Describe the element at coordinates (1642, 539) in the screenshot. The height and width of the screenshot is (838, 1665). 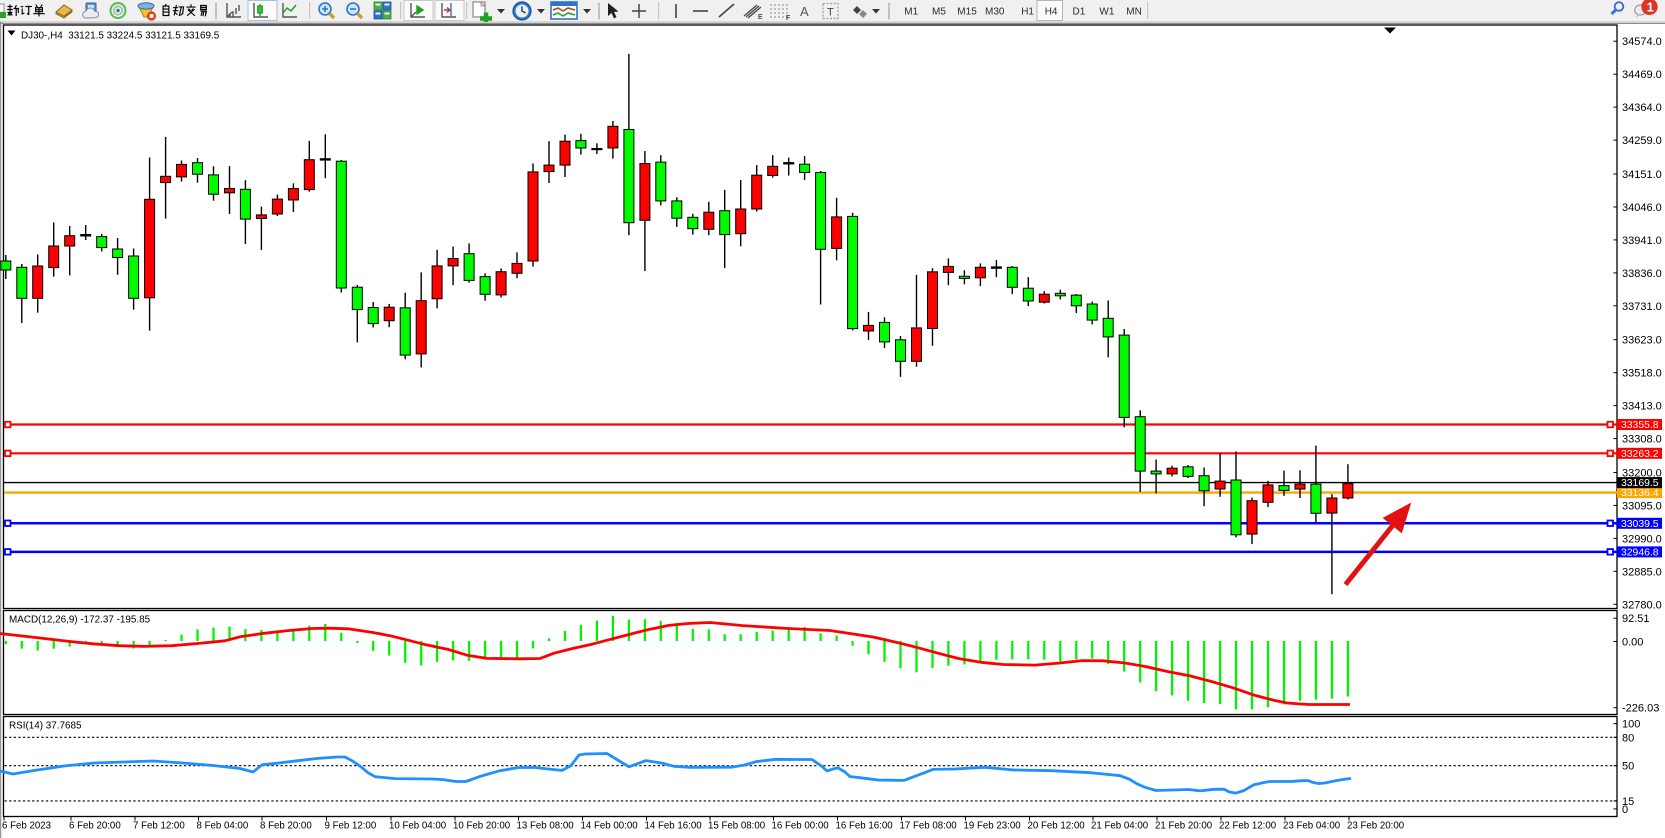
I see `svg-text: 32990.0` at that location.